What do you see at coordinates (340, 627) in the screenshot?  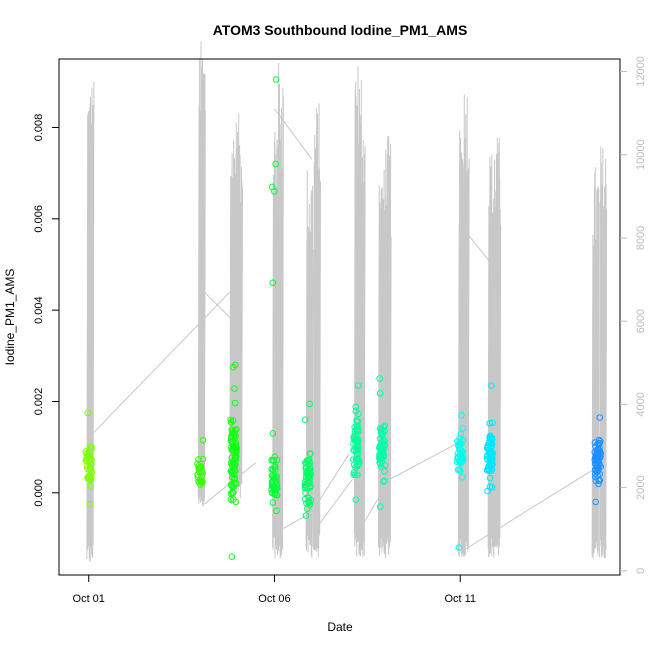 I see `x-axis-label: Date` at bounding box center [340, 627].